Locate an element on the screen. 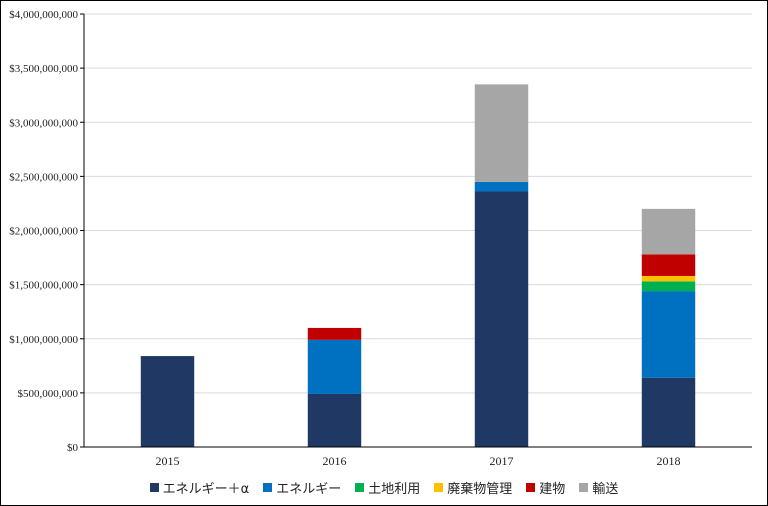 The width and height of the screenshot is (768, 506). legend-item: 輸送 is located at coordinates (598, 487).